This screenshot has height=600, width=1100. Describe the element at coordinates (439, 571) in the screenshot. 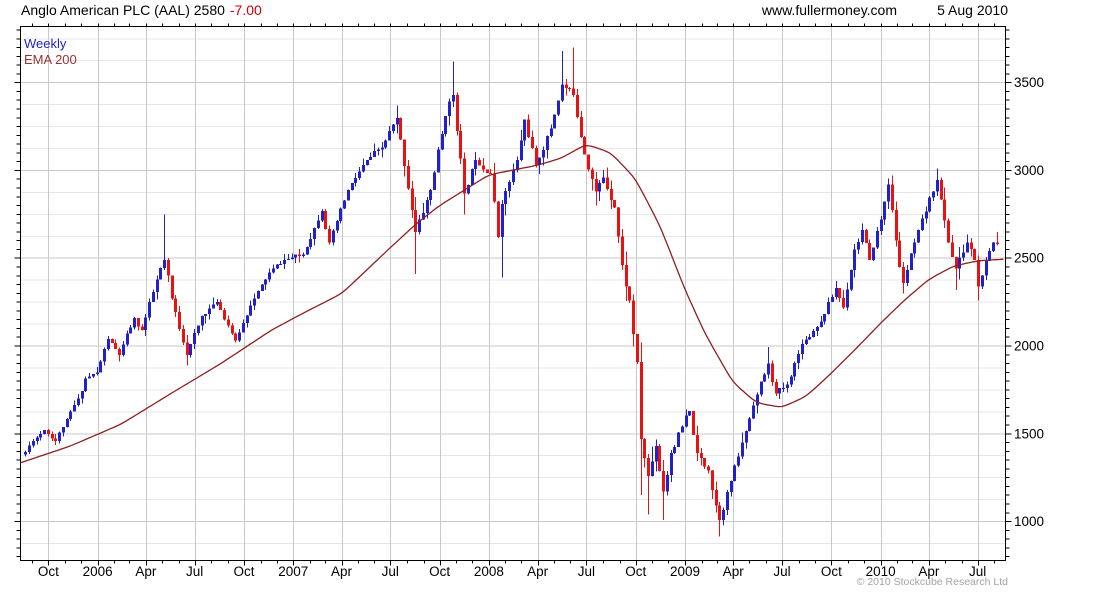

I see `x-axis-label: Oct` at that location.